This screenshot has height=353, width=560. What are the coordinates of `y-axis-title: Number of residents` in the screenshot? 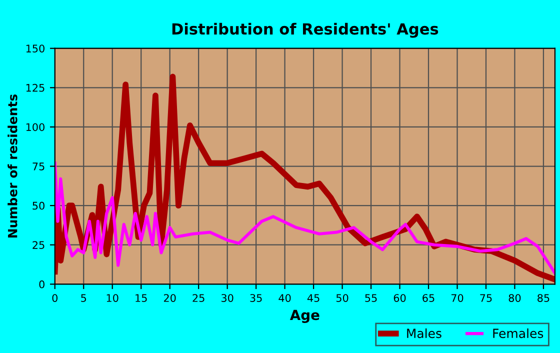 It's located at (13, 166).